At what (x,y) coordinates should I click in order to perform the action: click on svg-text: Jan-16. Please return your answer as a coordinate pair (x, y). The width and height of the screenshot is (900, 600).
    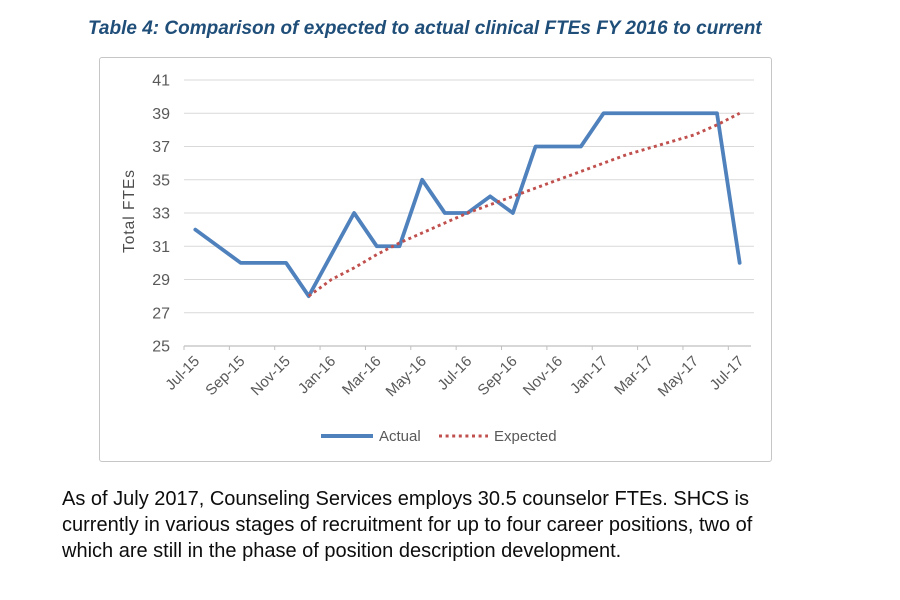
    Looking at the image, I should click on (317, 375).